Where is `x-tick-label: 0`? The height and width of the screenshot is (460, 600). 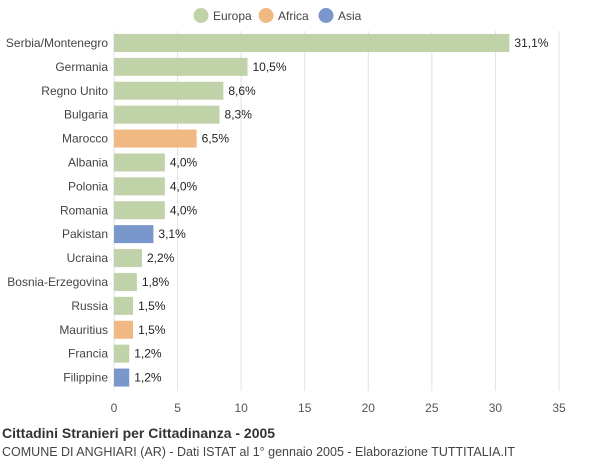 x-tick-label: 0 is located at coordinates (114, 408).